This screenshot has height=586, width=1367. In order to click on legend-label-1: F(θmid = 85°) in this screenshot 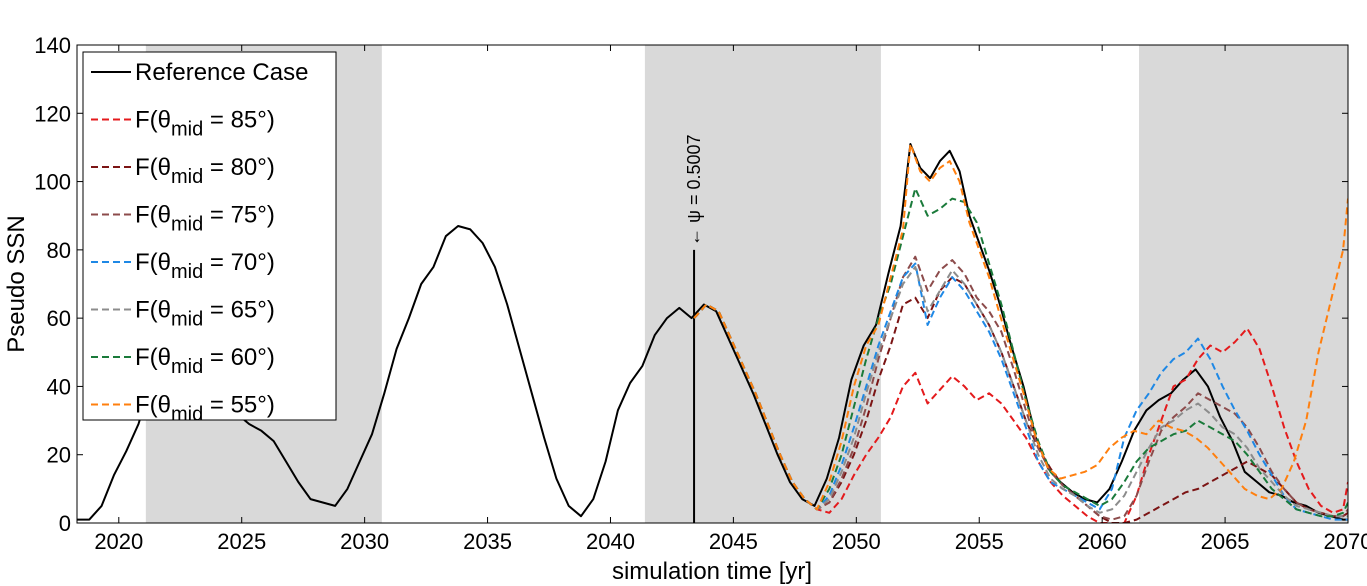, I will do `click(205, 124)`.